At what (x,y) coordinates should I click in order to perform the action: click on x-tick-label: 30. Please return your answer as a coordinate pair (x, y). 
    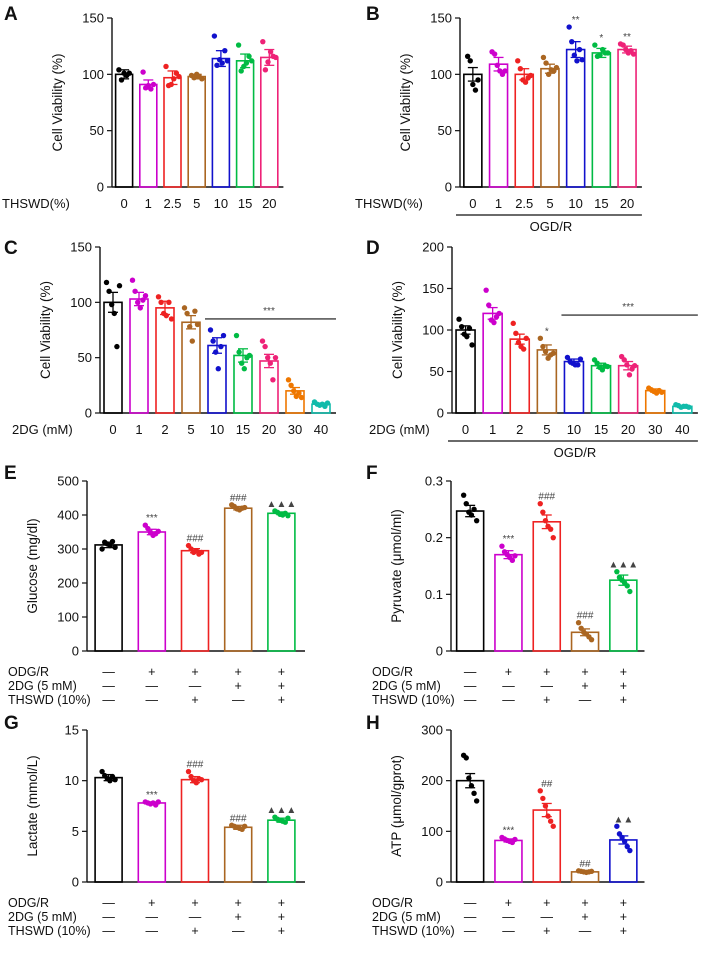
    Looking at the image, I should click on (295, 429).